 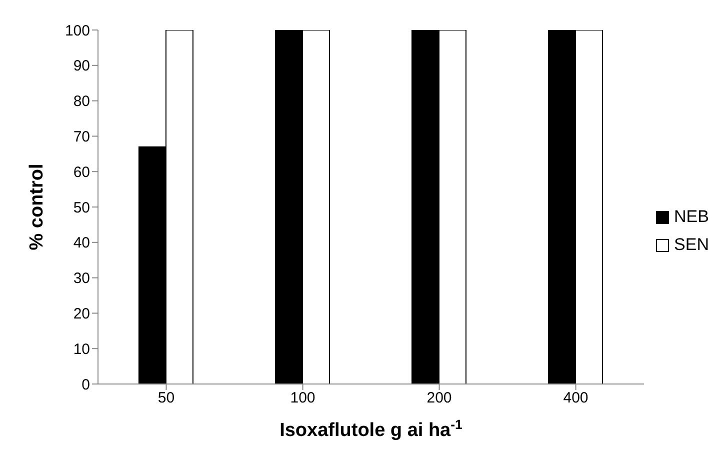 I want to click on y-axis-title: % control, so click(x=37, y=207).